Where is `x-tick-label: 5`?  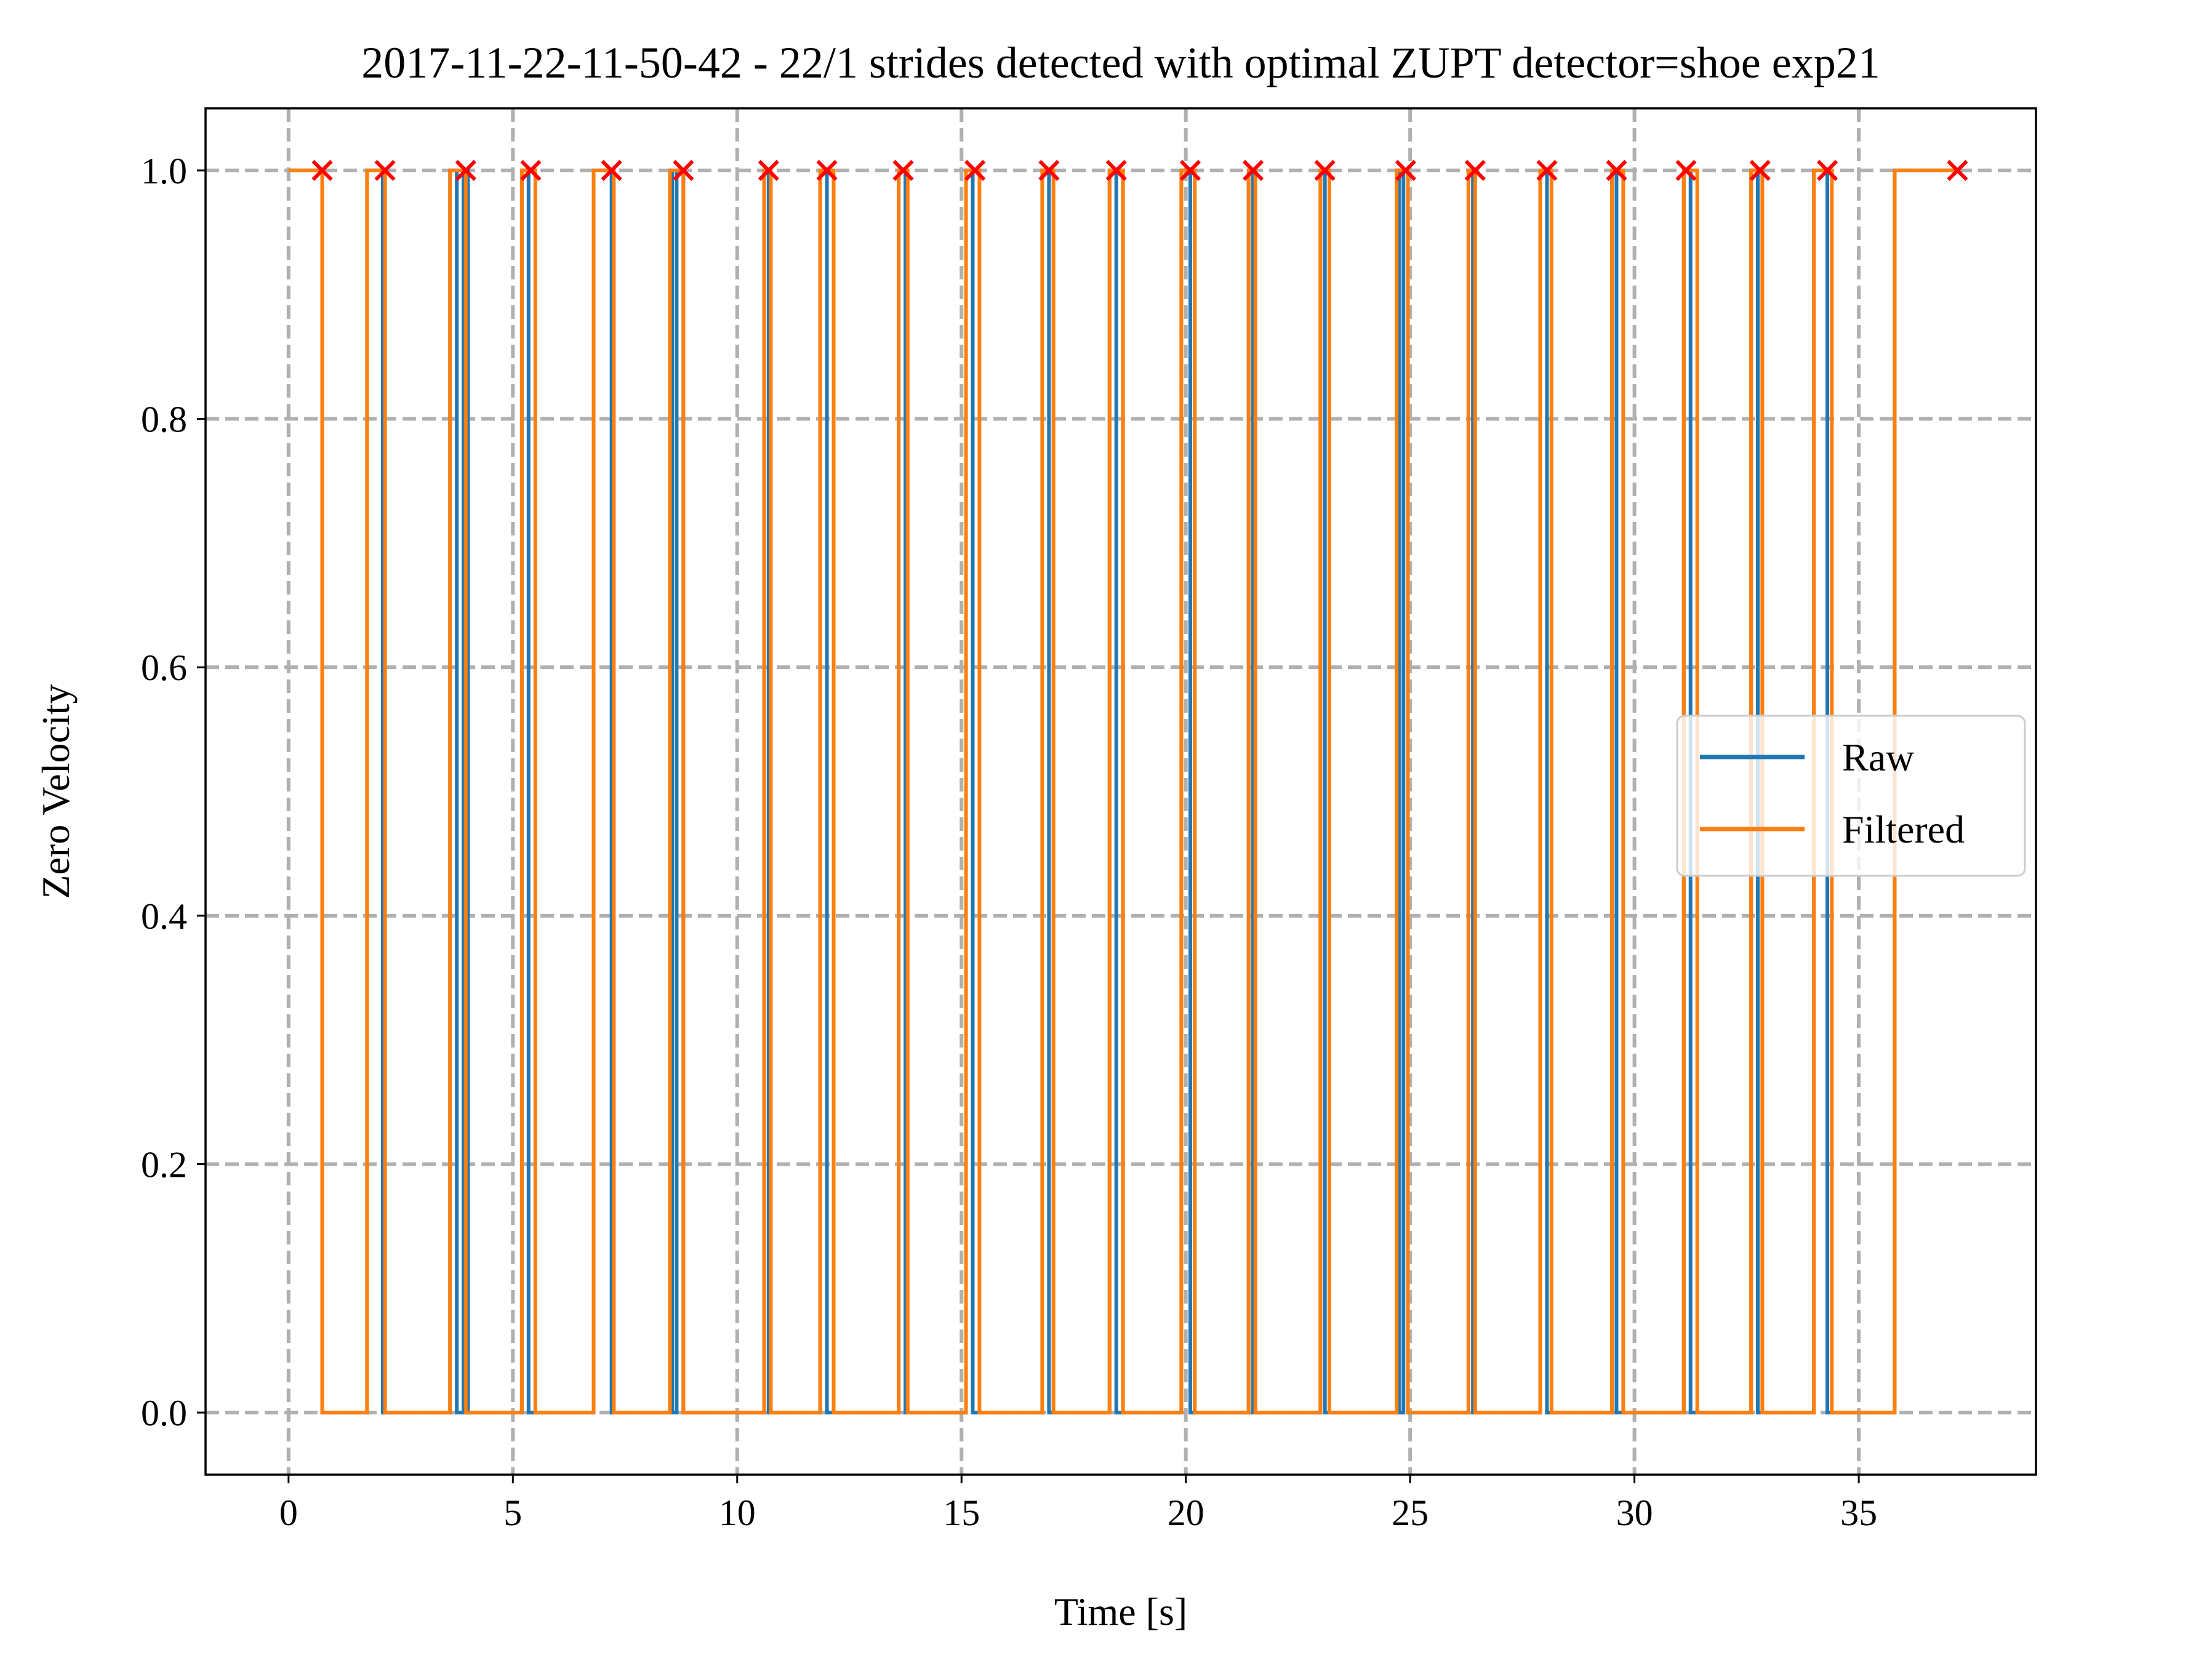 x-tick-label: 5 is located at coordinates (512, 1513).